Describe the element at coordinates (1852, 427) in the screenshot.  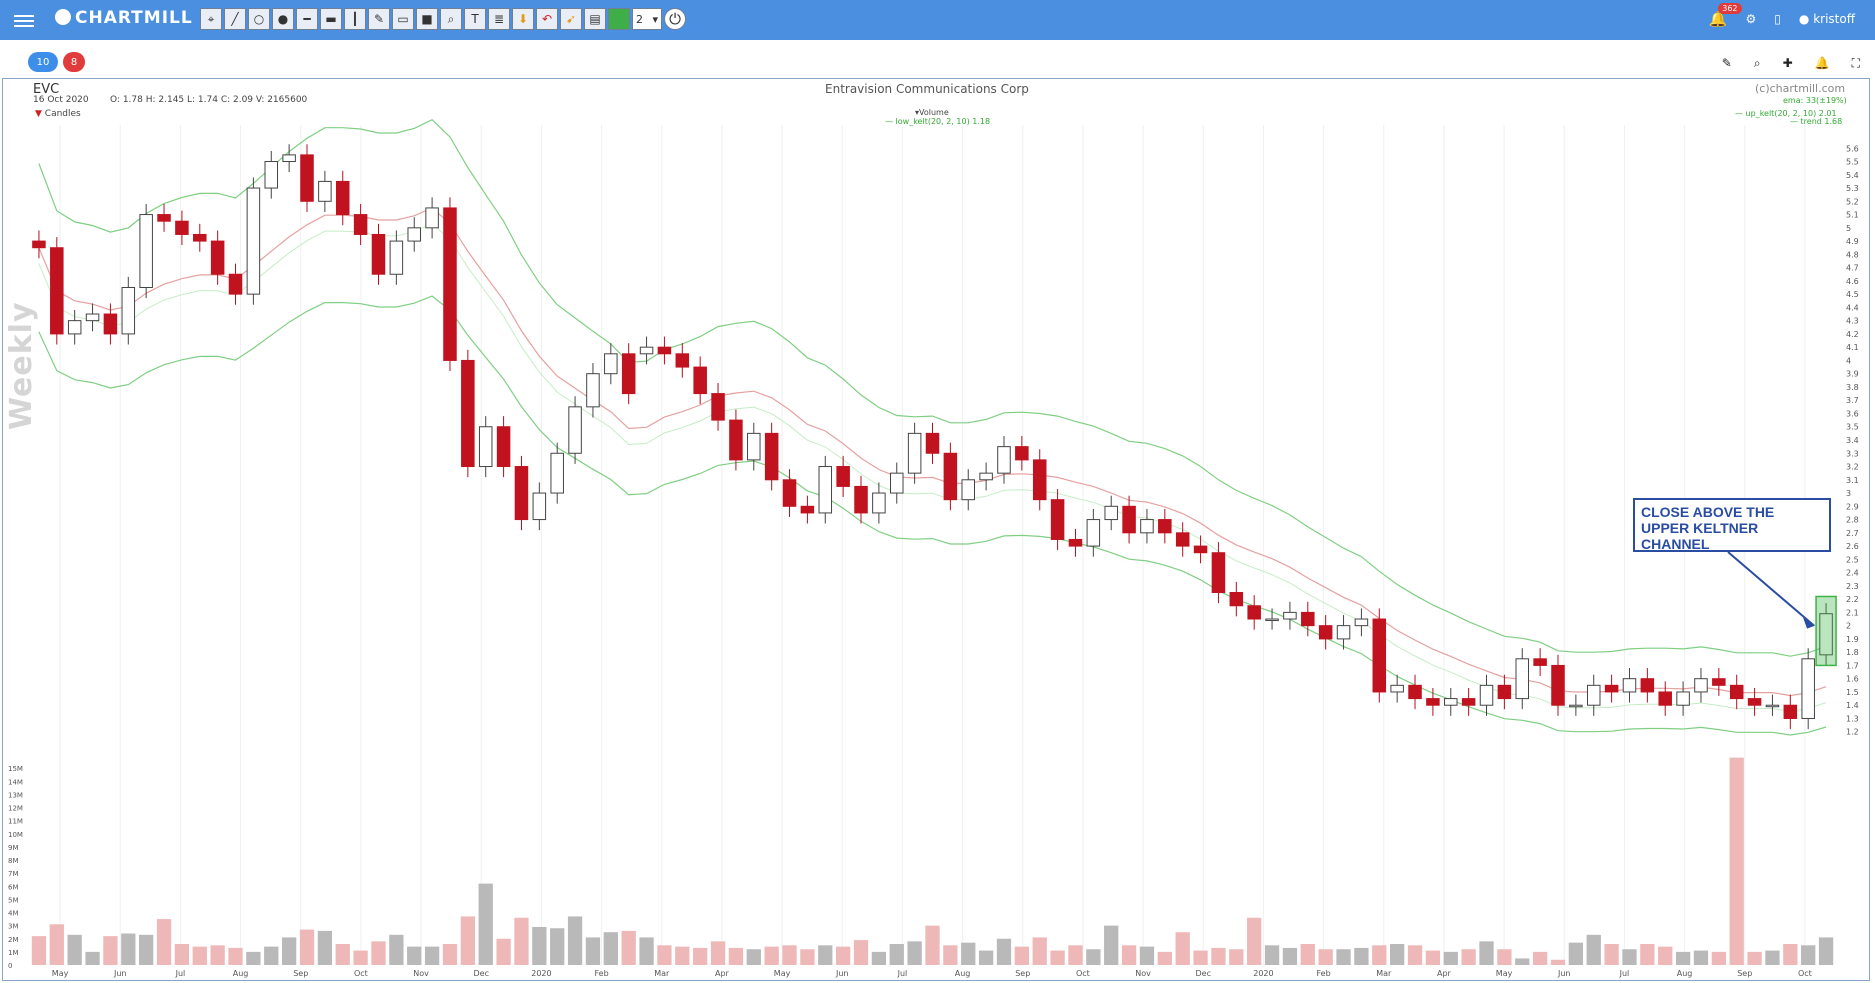
I see `price-tick-label: 3.5` at that location.